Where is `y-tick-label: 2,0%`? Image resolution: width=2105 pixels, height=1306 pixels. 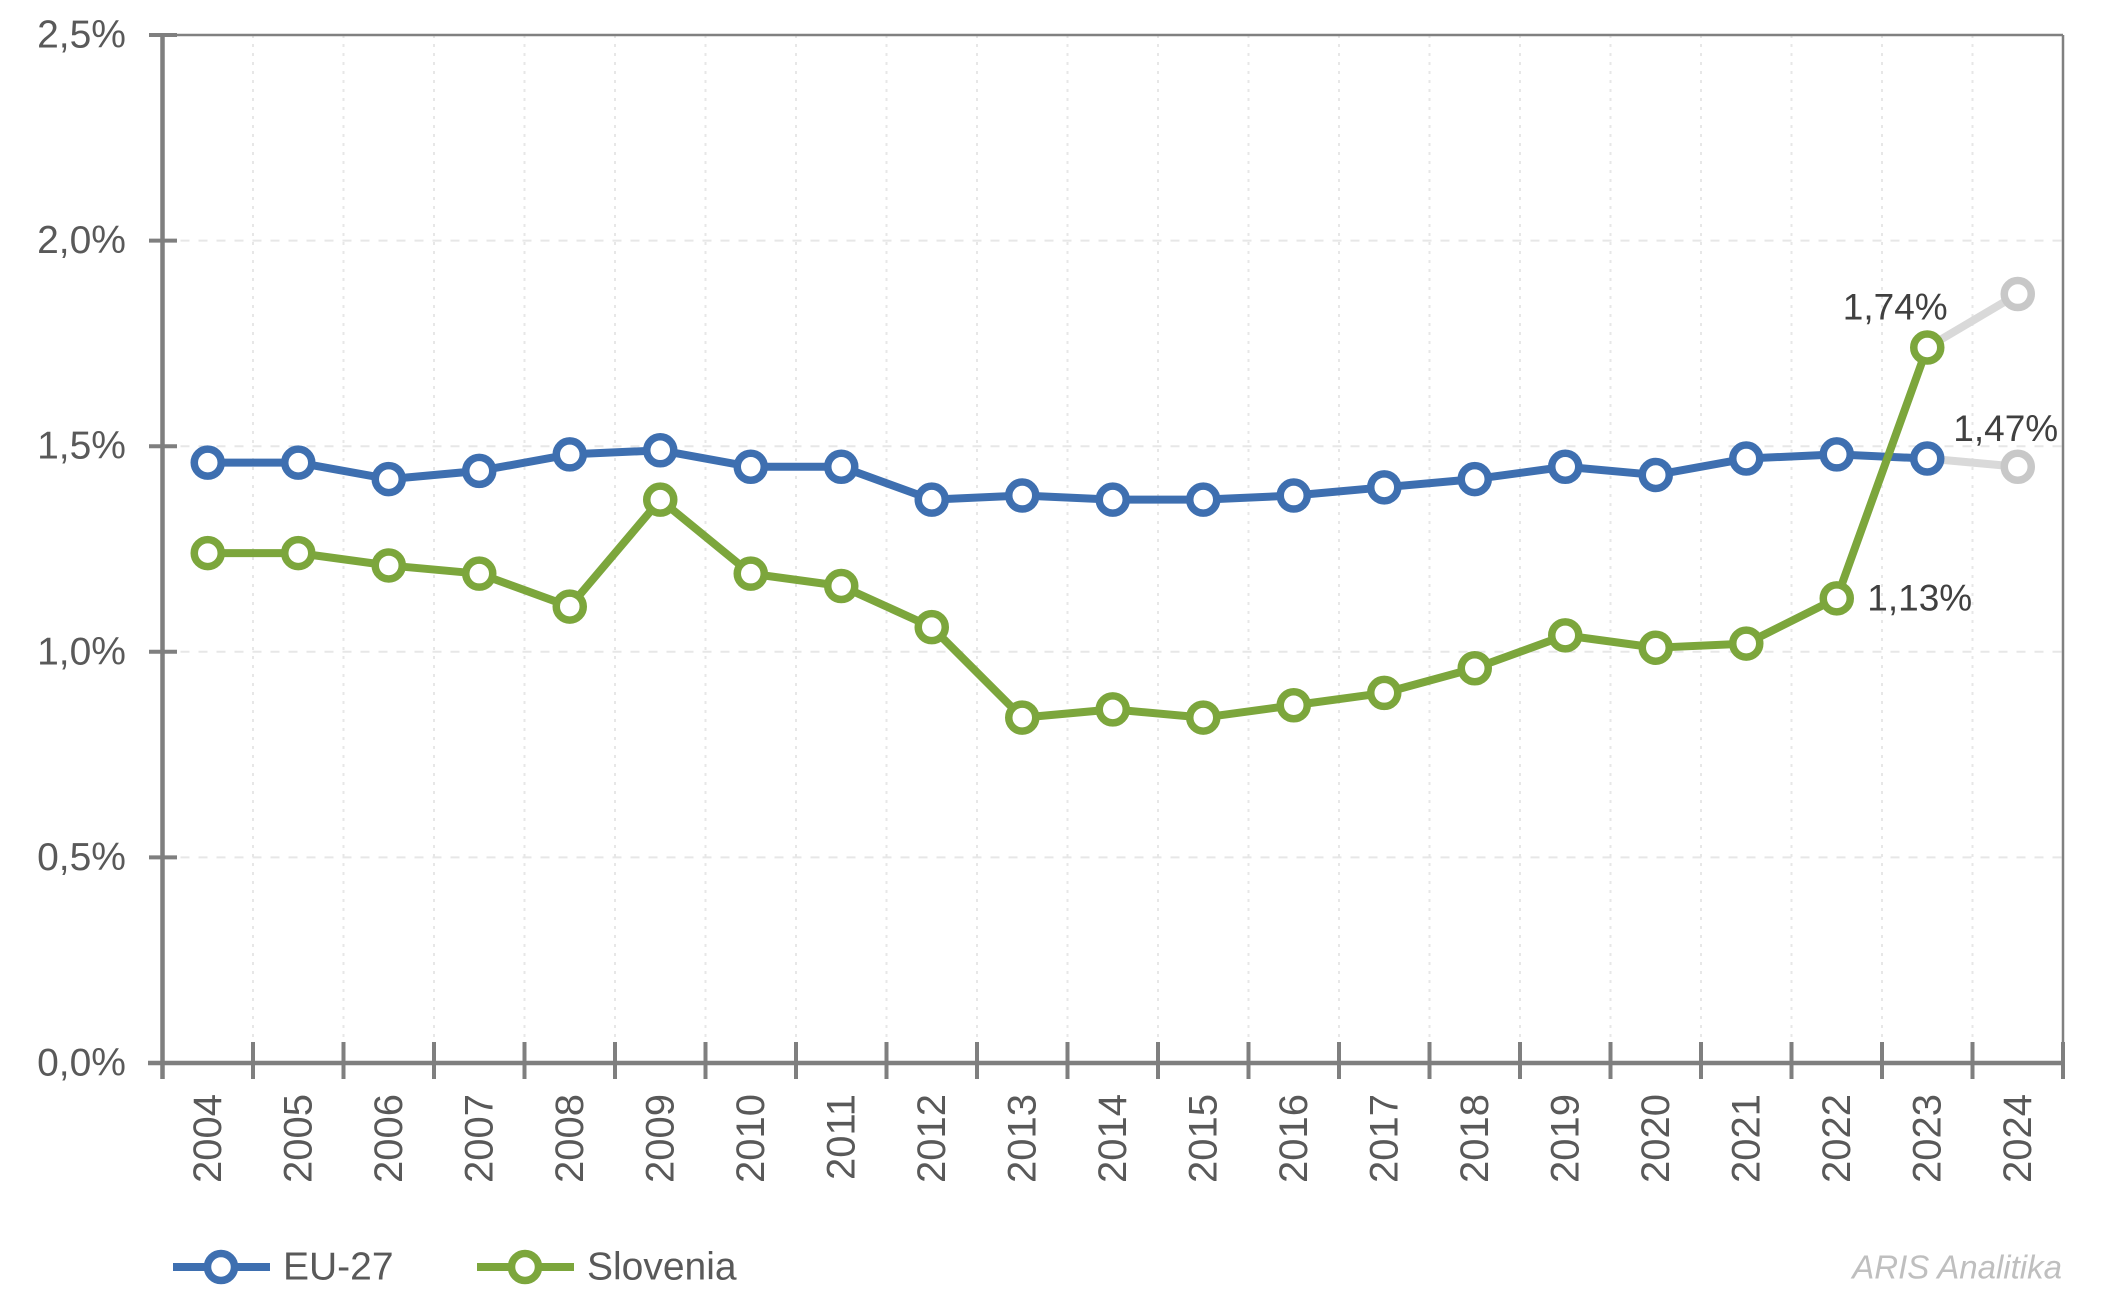
y-tick-label: 2,0% is located at coordinates (81, 240).